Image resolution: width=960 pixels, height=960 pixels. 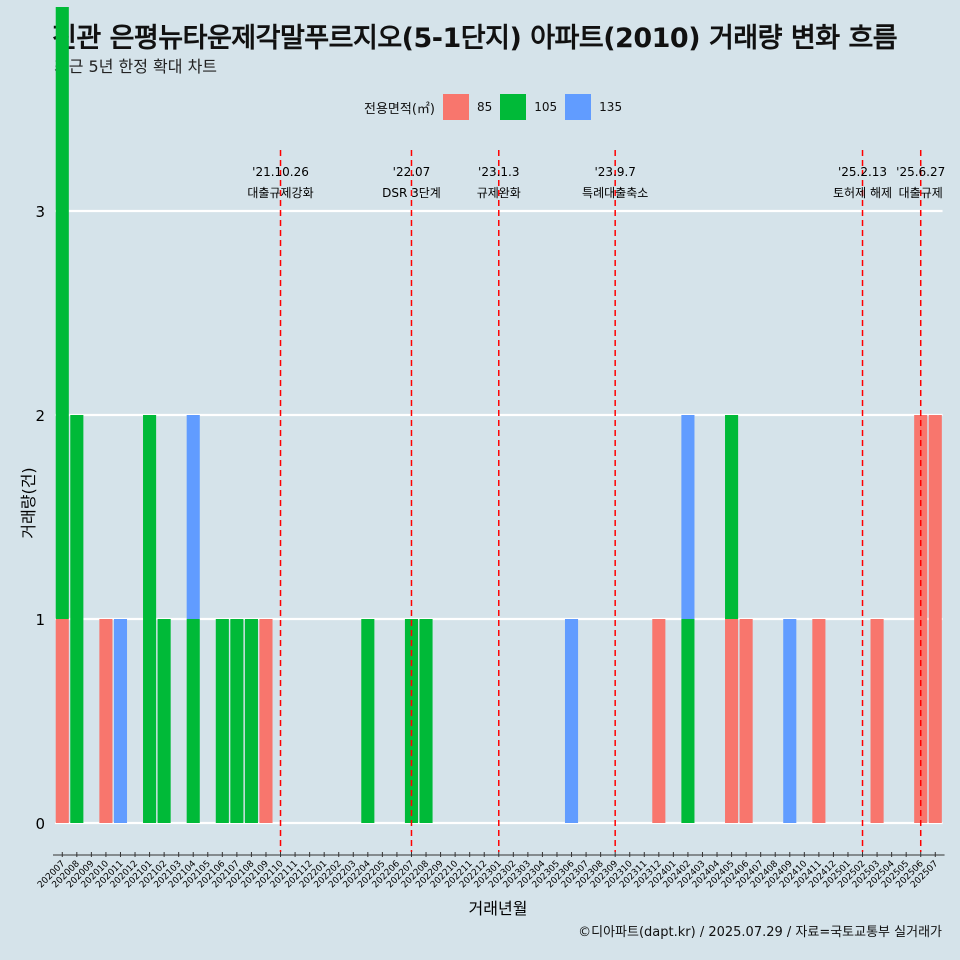 I want to click on legend-label-105: 105, so click(x=546, y=107).